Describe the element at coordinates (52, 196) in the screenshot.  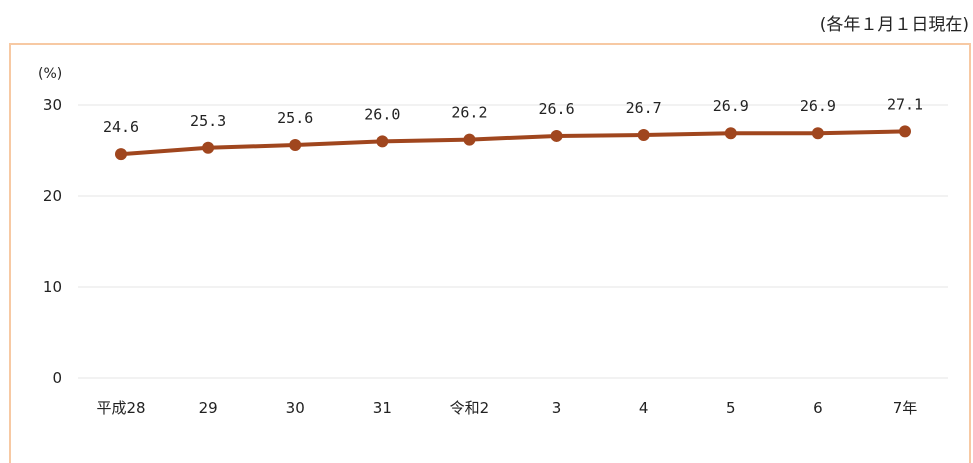
I see `y-tick-label: 20` at that location.